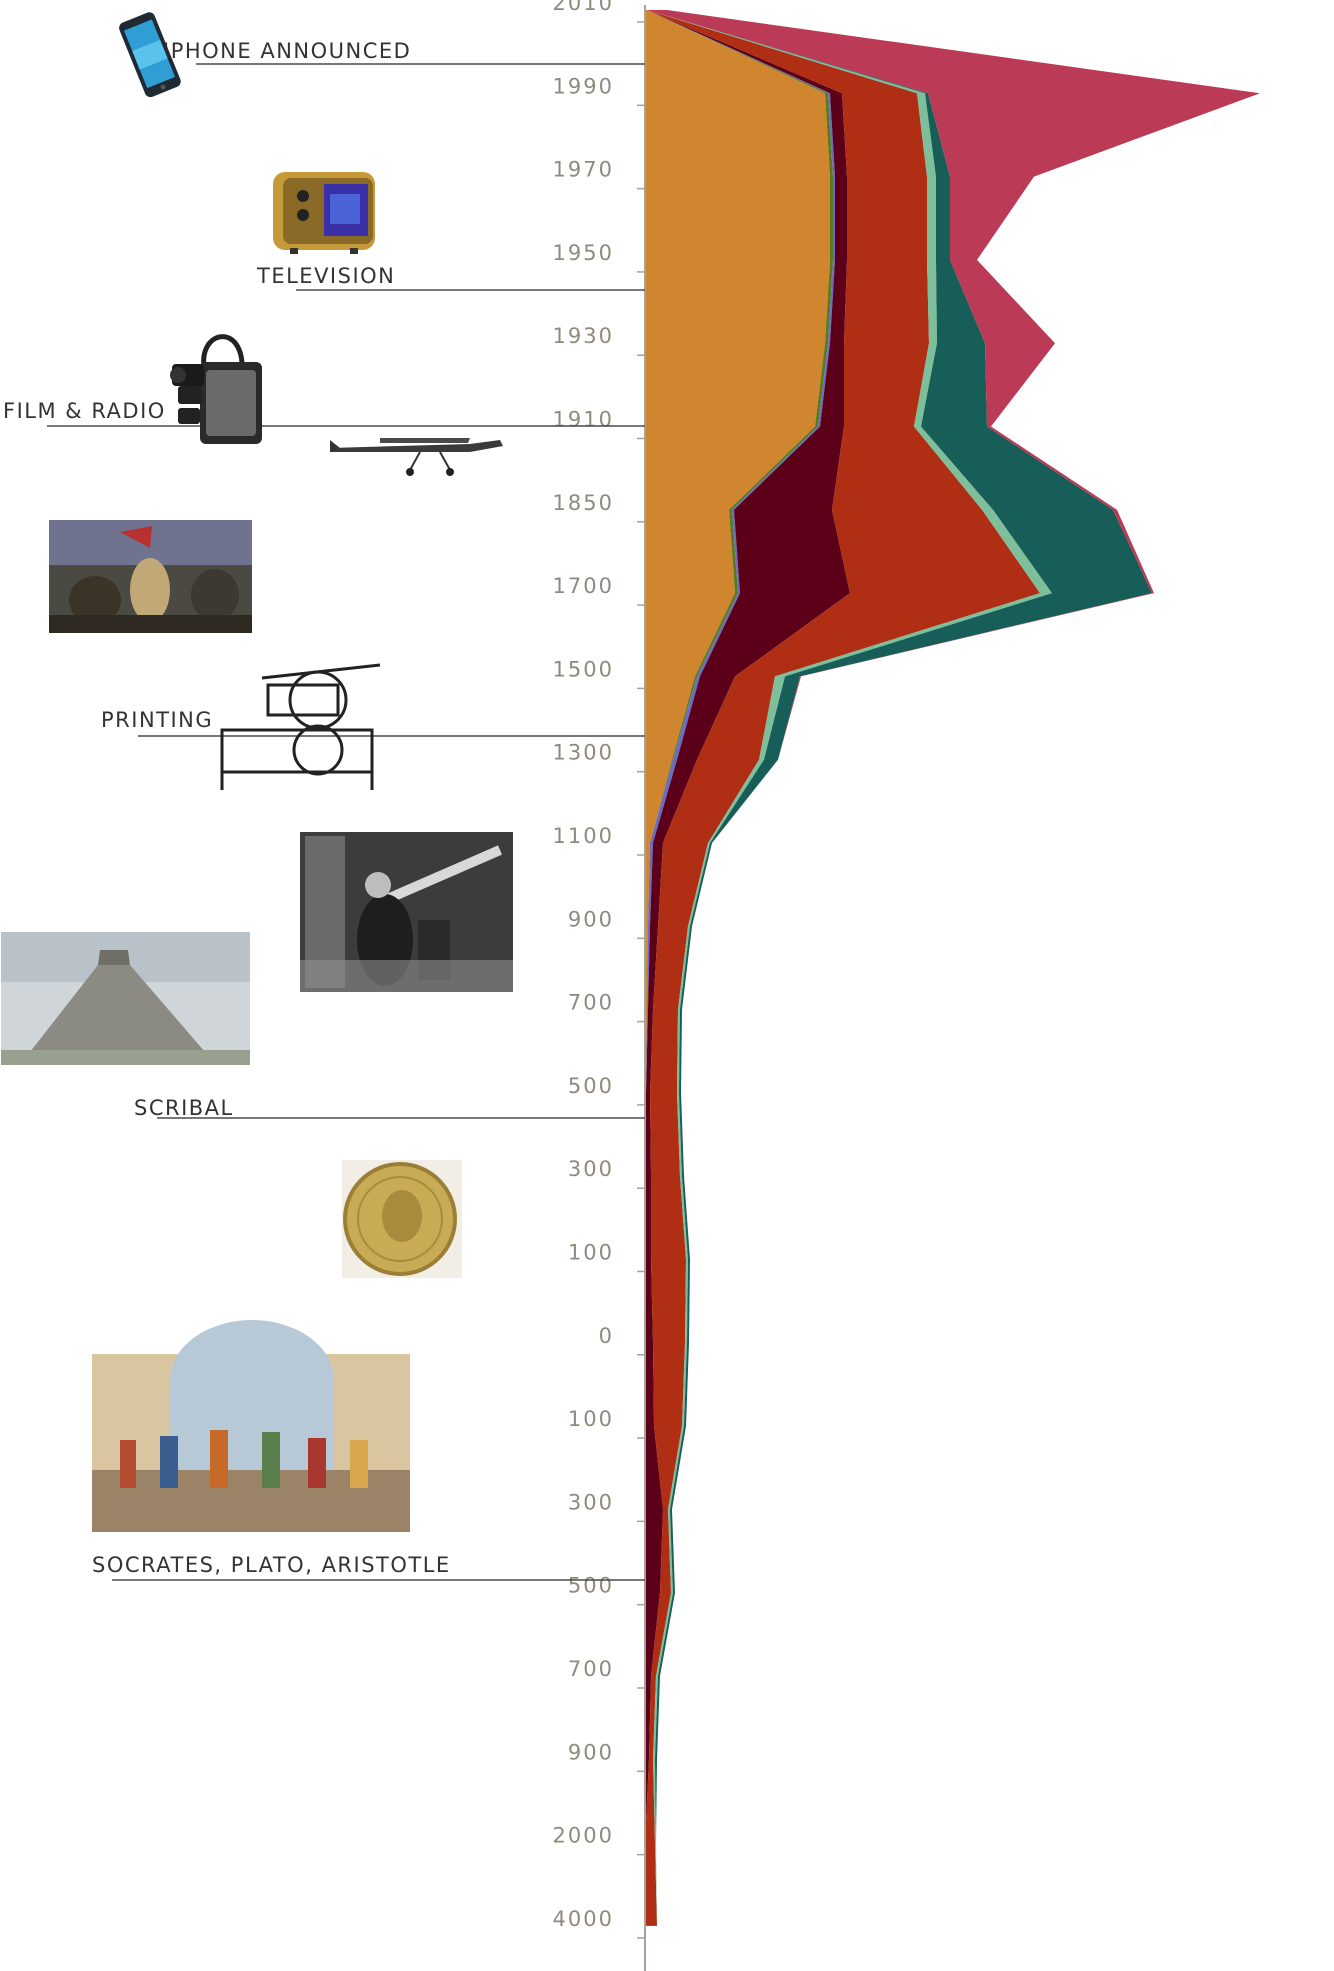 This screenshot has width=1334, height=1971. What do you see at coordinates (583, 669) in the screenshot?
I see `tick-label: 1500` at bounding box center [583, 669].